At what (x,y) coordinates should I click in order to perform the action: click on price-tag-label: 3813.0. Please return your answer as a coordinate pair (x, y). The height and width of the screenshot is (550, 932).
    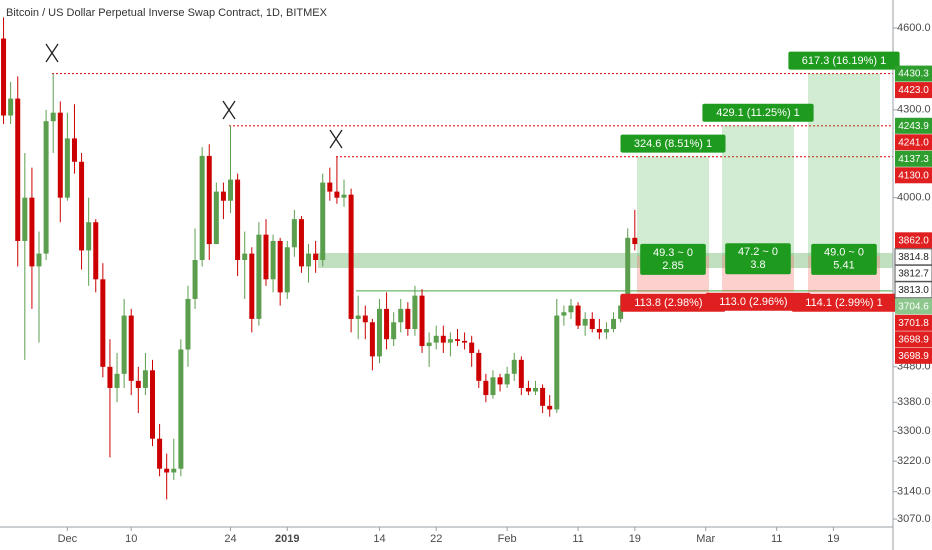
    Looking at the image, I should click on (913, 290).